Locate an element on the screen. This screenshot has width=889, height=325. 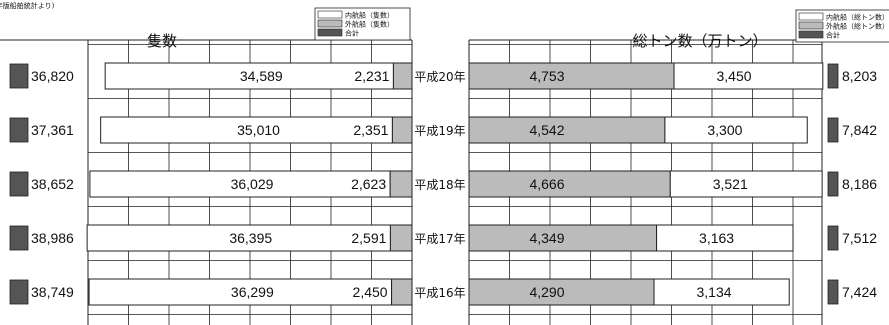
right-label-foreign: 4,753 is located at coordinates (546, 76).